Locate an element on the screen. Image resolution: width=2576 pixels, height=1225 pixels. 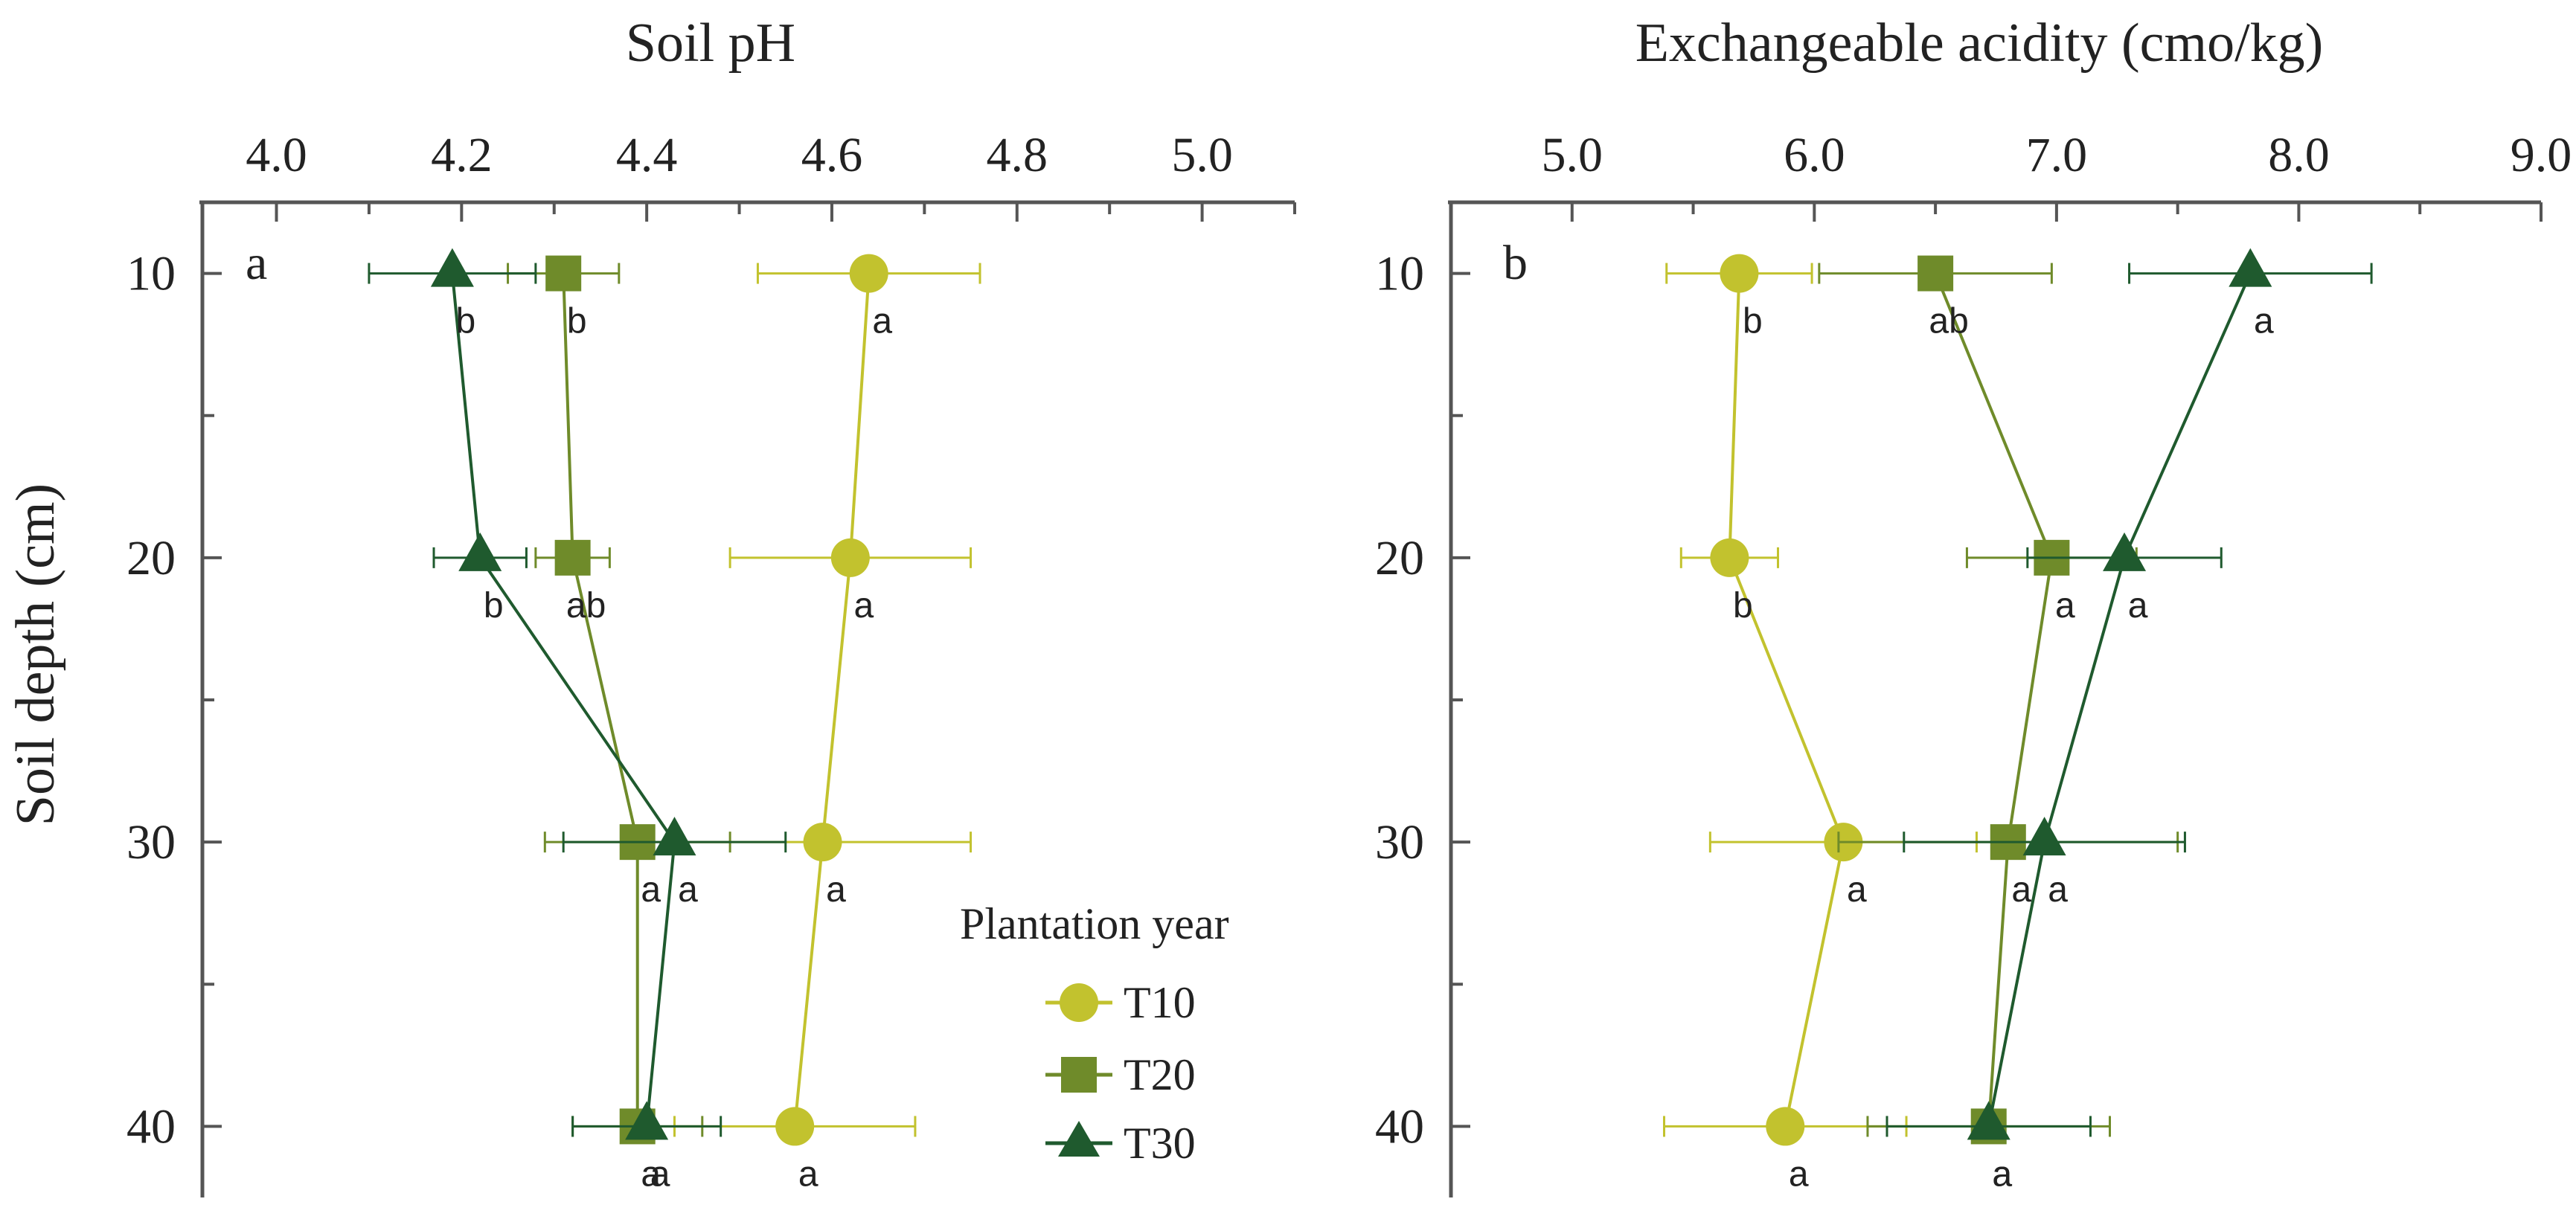
x-tick-label: 6.0 is located at coordinates (1814, 155).